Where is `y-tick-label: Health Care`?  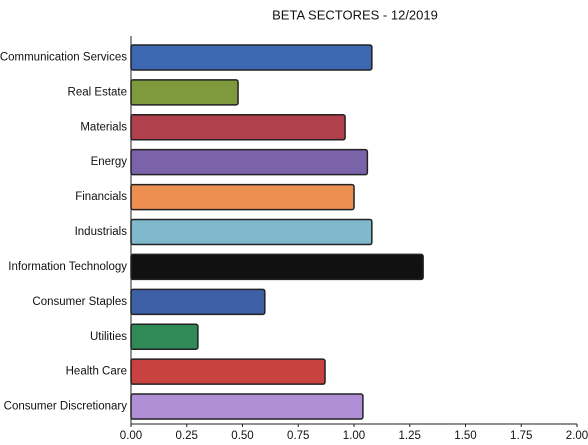
y-tick-label: Health Care is located at coordinates (96, 372).